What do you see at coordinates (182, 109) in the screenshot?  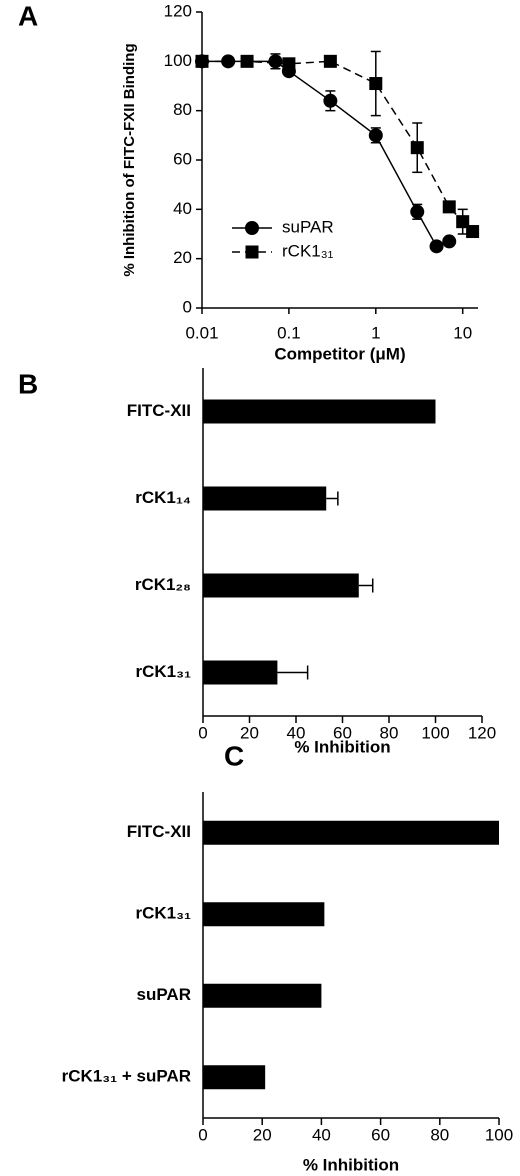 I see `y-tick-label: 80` at bounding box center [182, 109].